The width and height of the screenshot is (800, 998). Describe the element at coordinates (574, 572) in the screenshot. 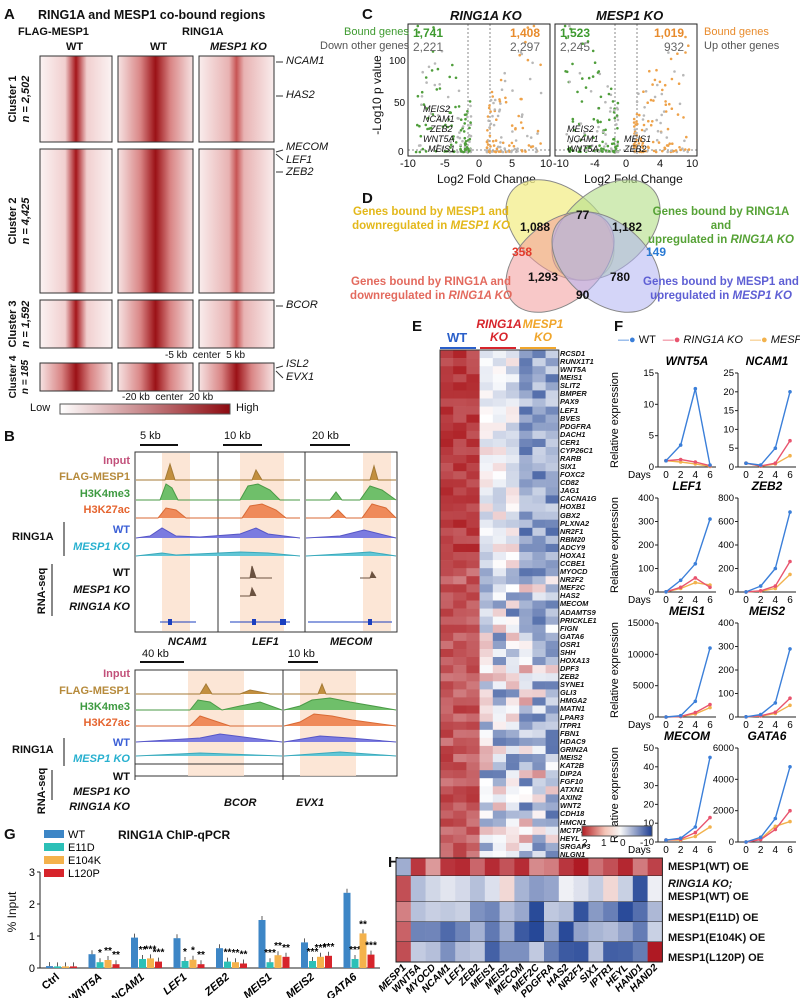

I see `e-gene-label: MYOCD` at that location.